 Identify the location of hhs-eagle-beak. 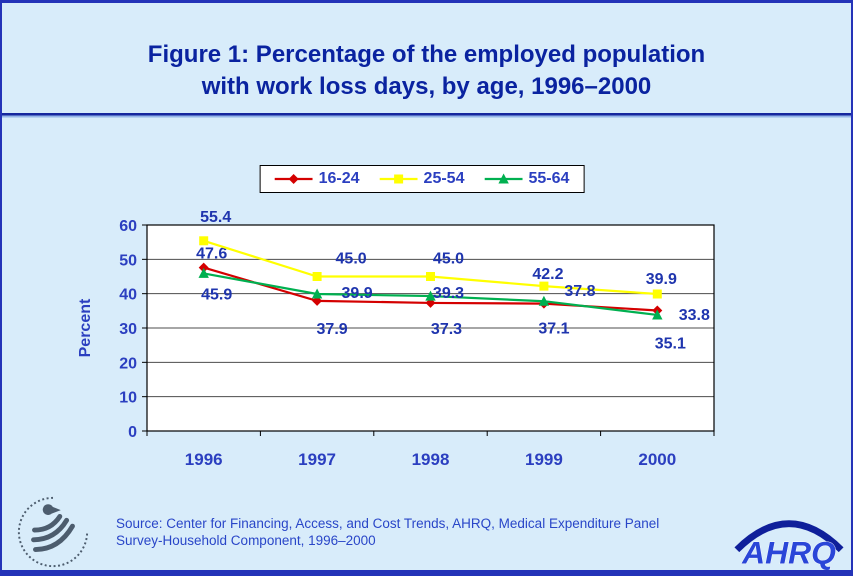
(56, 510).